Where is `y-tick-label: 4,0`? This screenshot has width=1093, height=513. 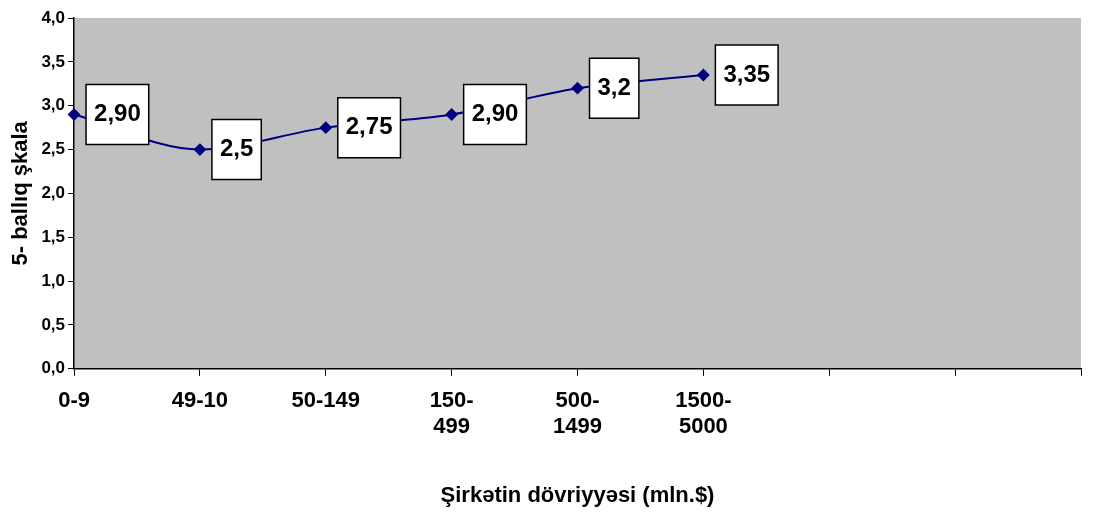 y-tick-label: 4,0 is located at coordinates (53, 17).